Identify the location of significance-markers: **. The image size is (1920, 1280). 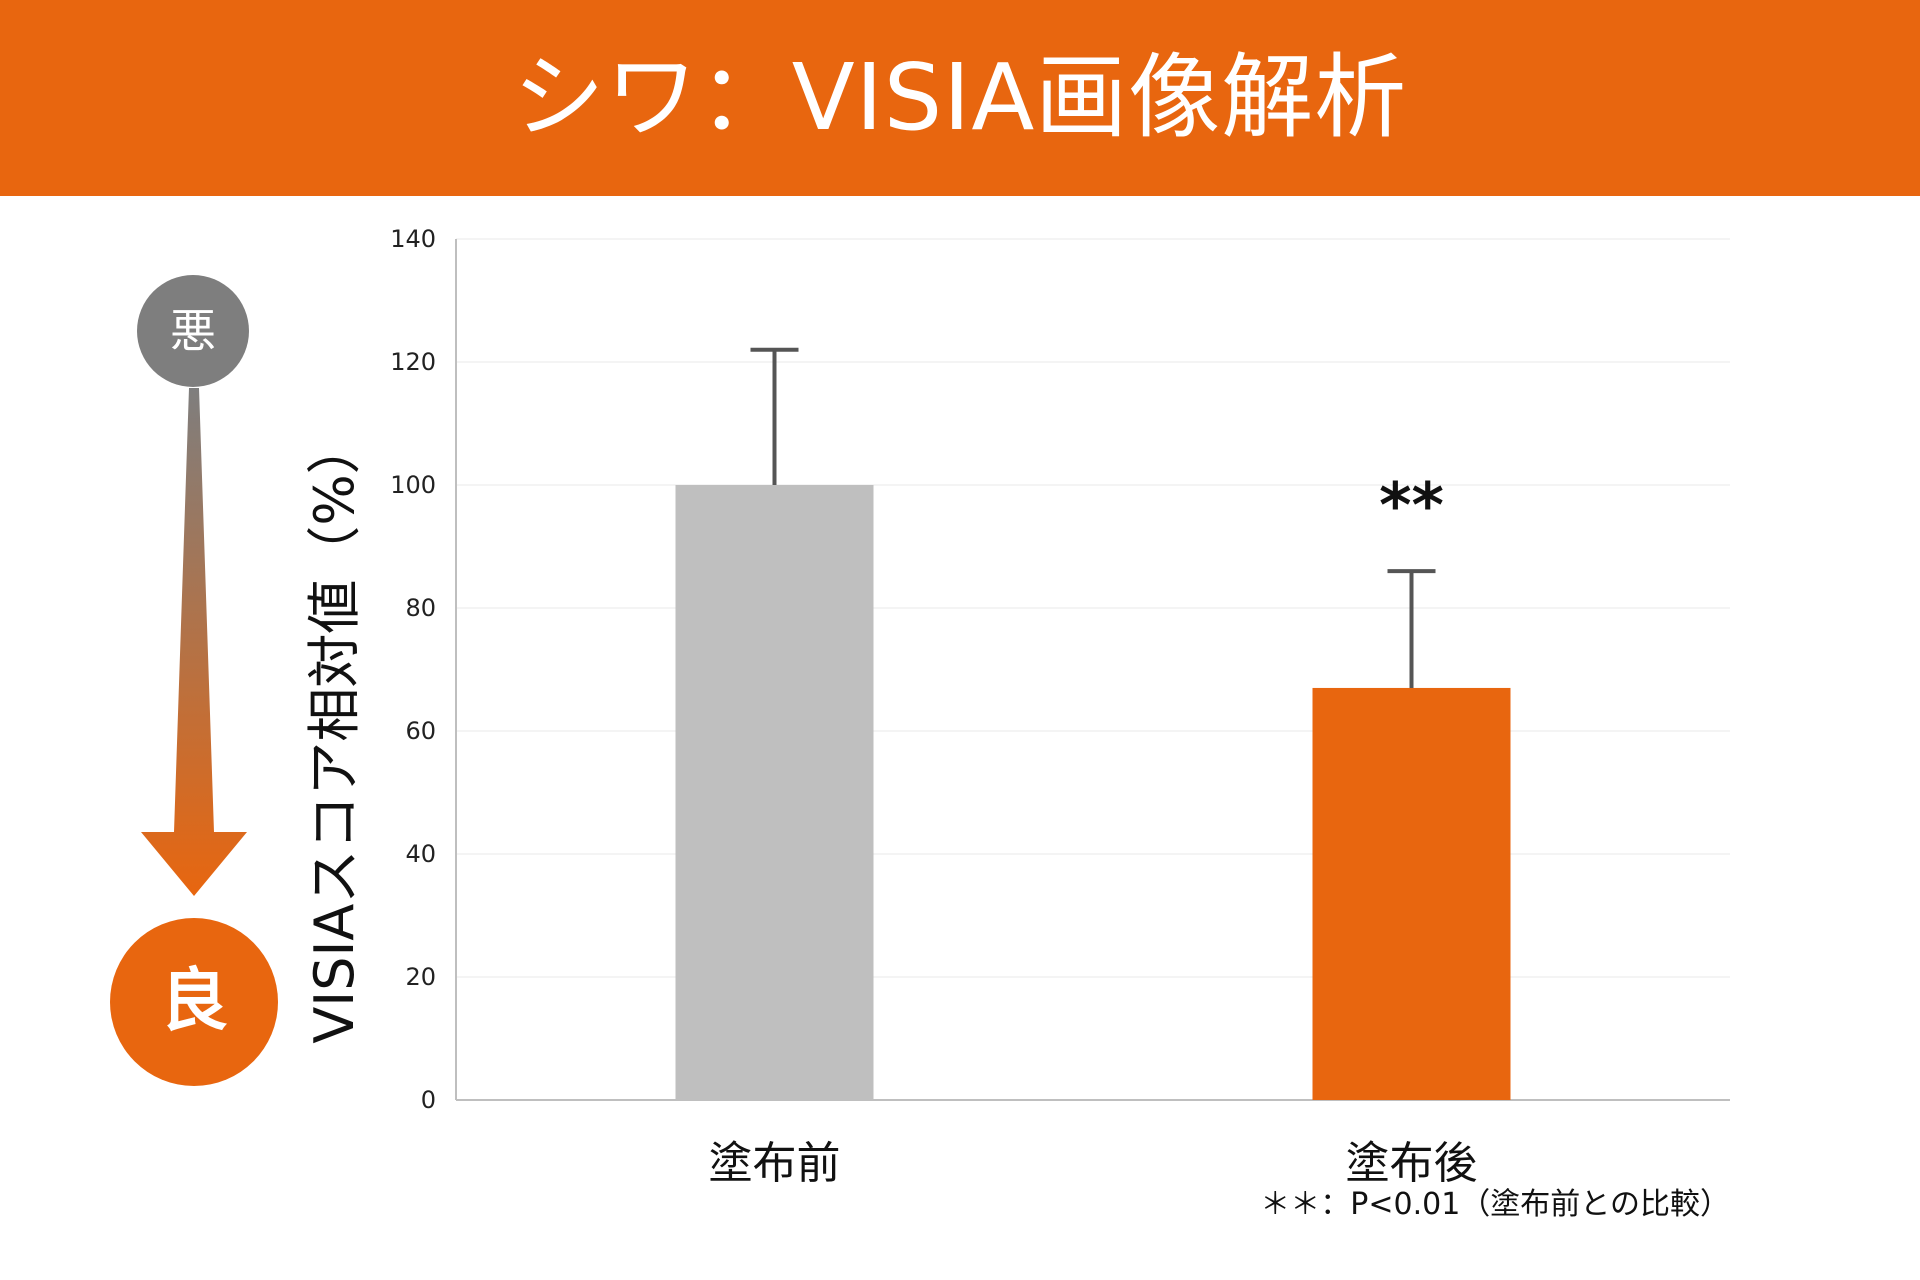
(1411, 505).